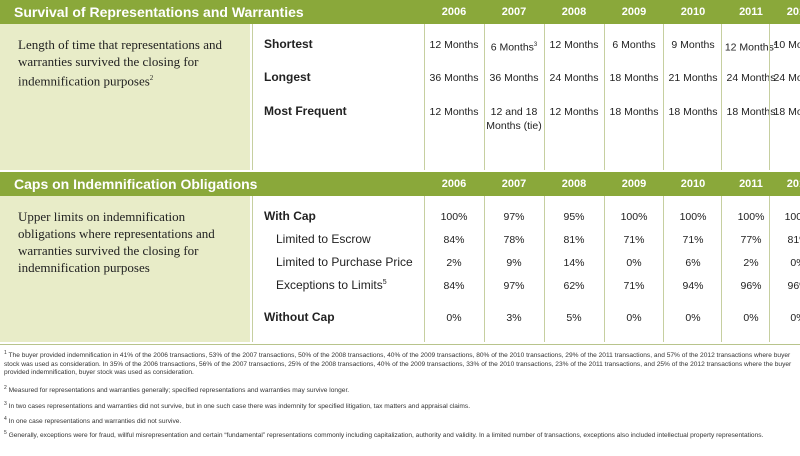  Describe the element at coordinates (514, 318) in the screenshot. I see `table-cell: 3%` at that location.